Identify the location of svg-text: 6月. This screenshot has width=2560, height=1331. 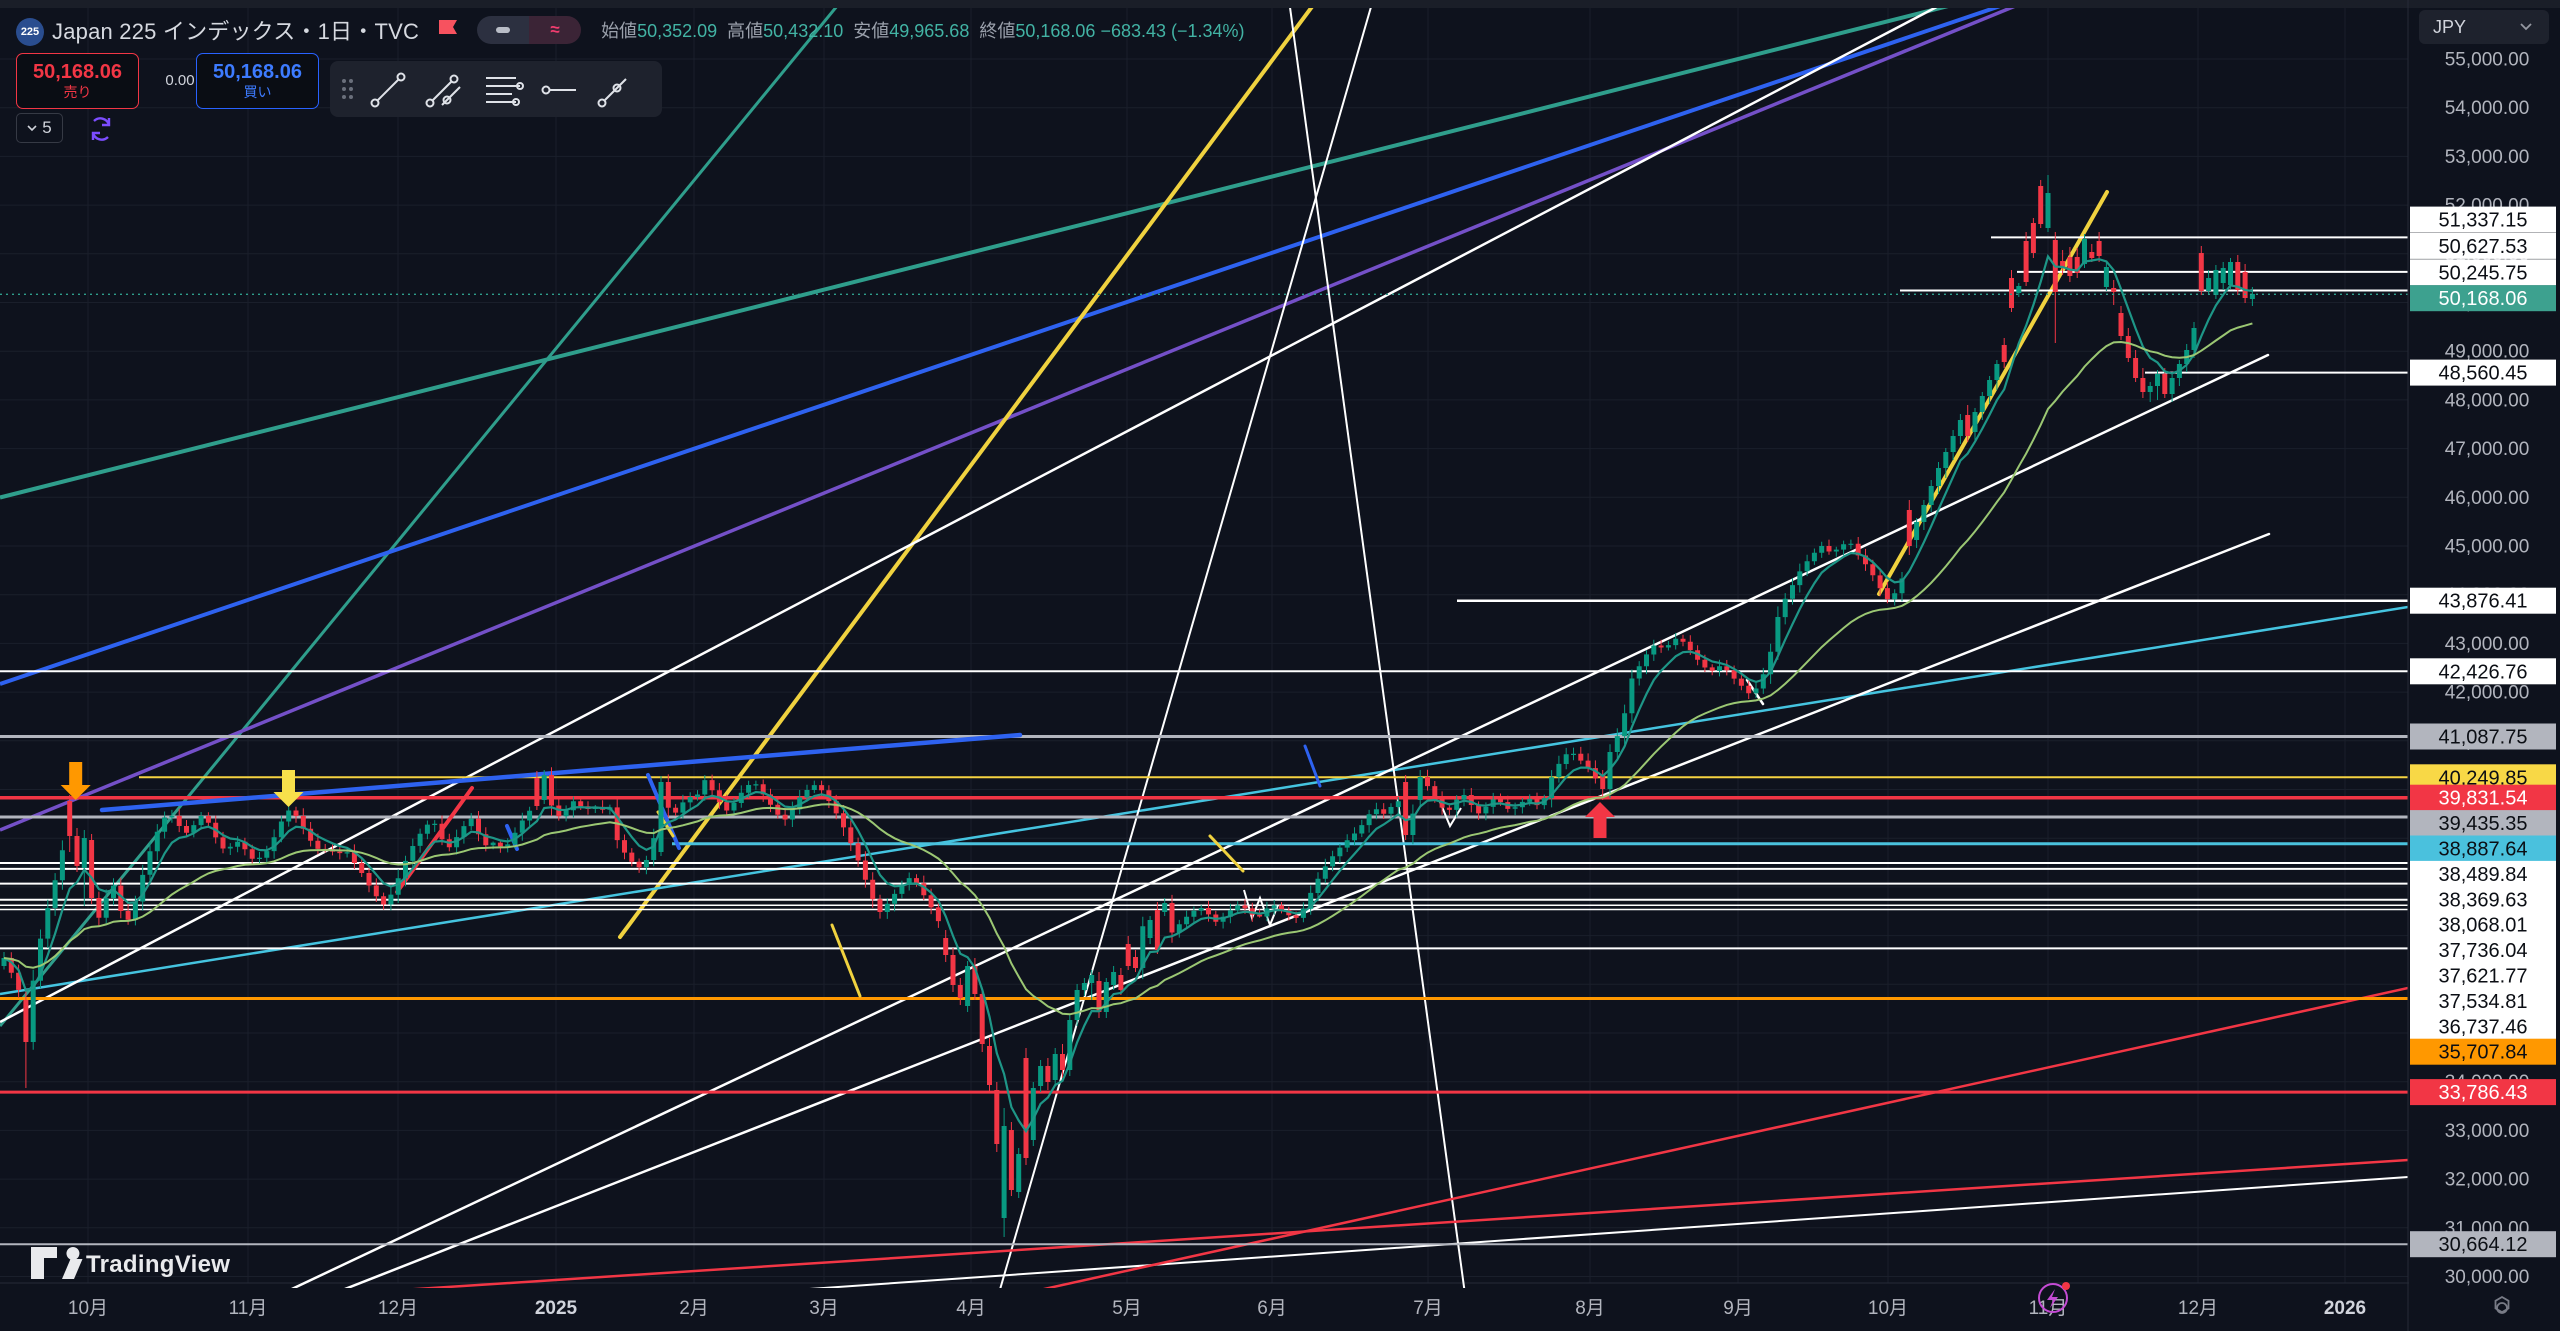
(1272, 1308).